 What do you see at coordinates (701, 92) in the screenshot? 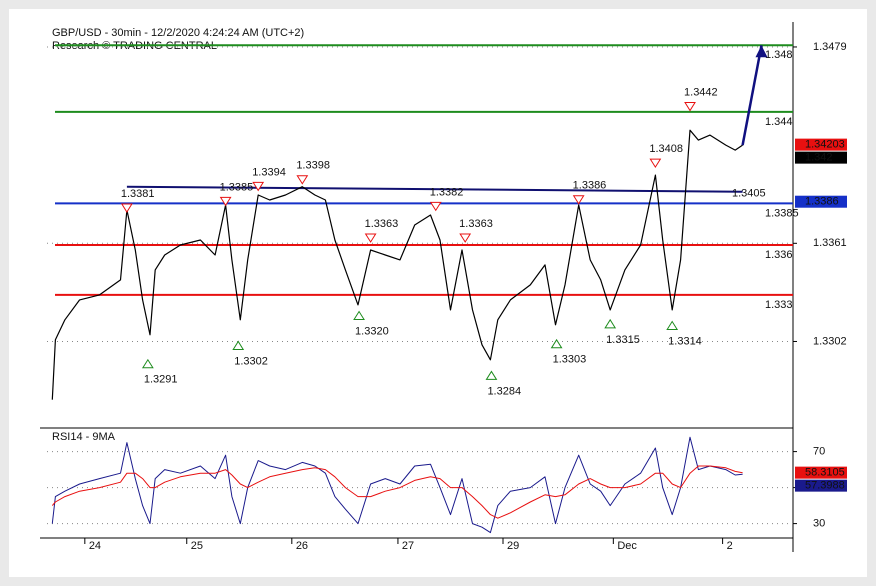
I see `high-label: 1.3442` at bounding box center [701, 92].